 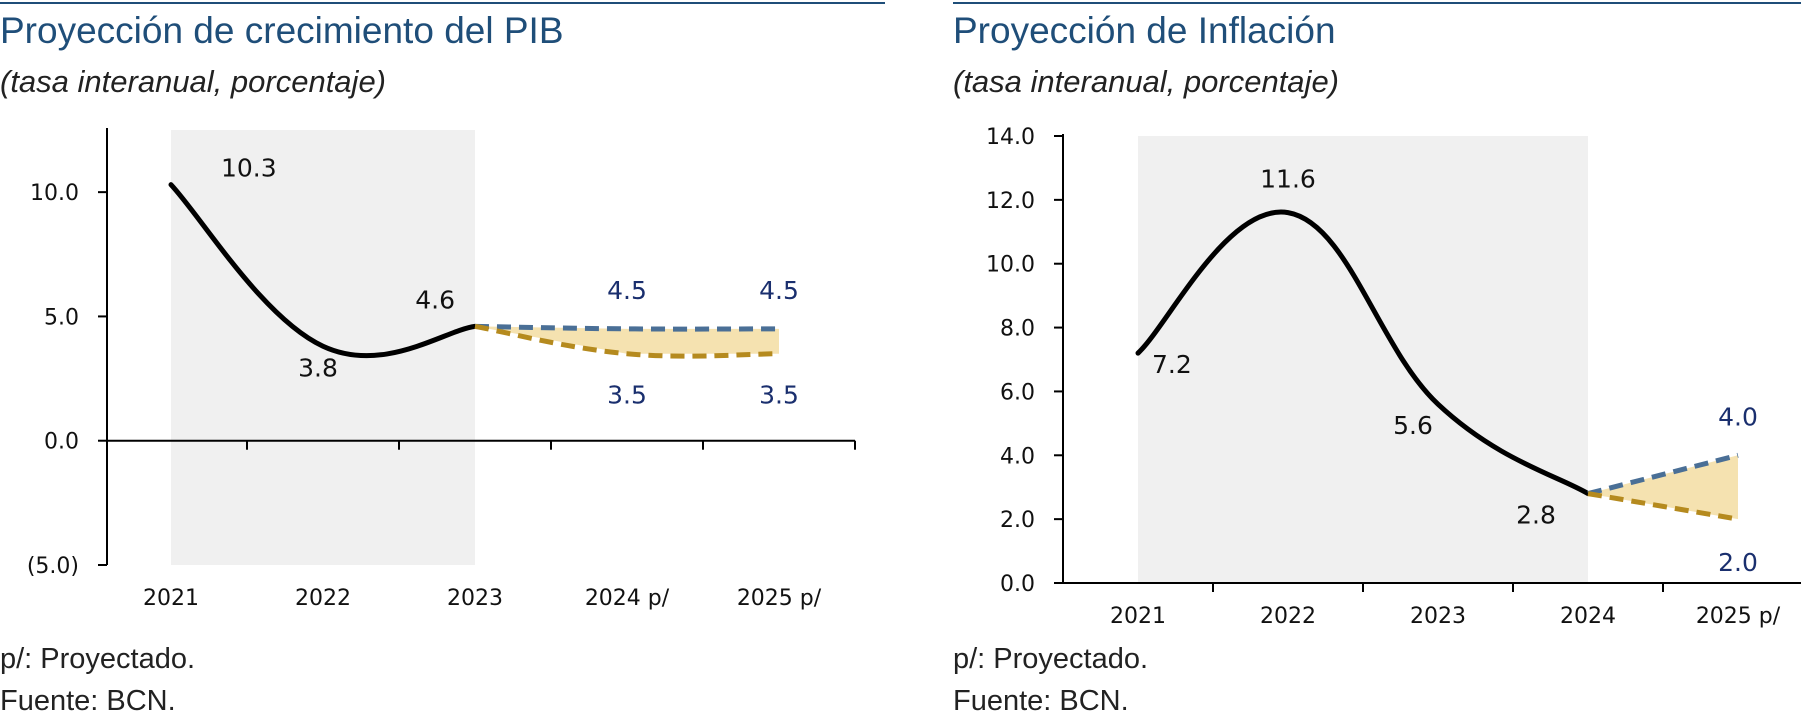 What do you see at coordinates (61, 317) in the screenshot?
I see `y-tick-label: 5.0` at bounding box center [61, 317].